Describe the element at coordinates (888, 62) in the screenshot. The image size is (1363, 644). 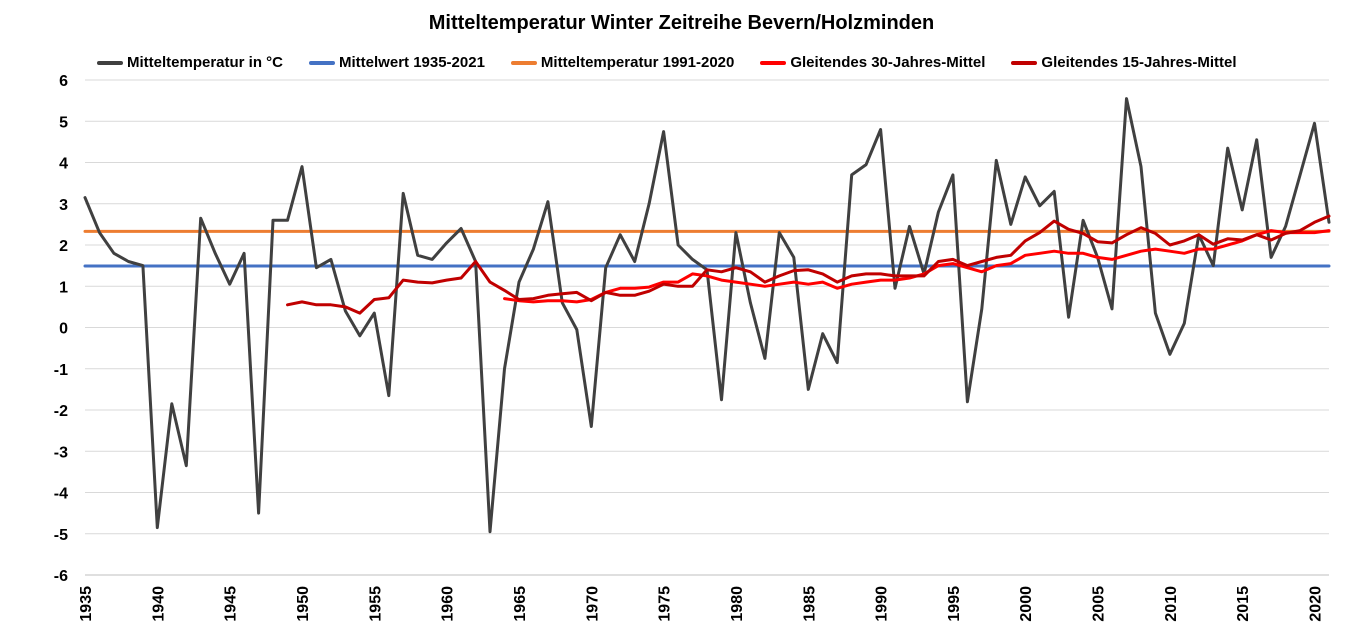
I see `legend-label: Gleitendes 30-Jahres-Mittel` at that location.